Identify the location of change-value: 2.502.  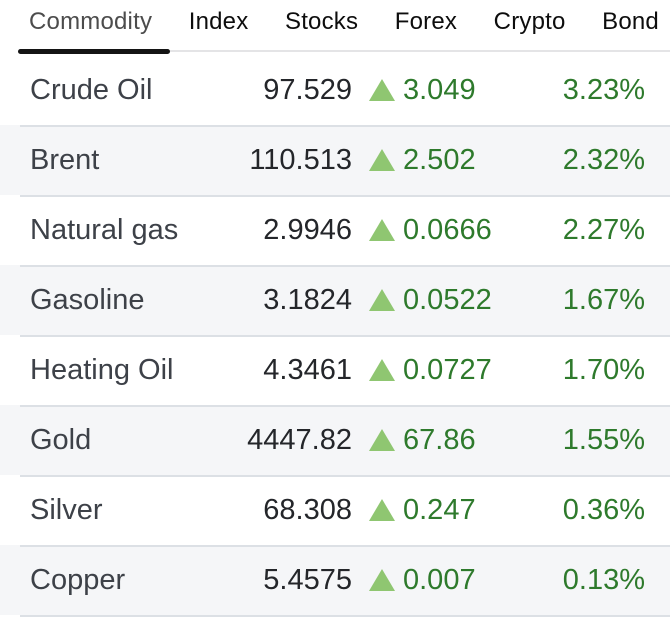
(439, 159).